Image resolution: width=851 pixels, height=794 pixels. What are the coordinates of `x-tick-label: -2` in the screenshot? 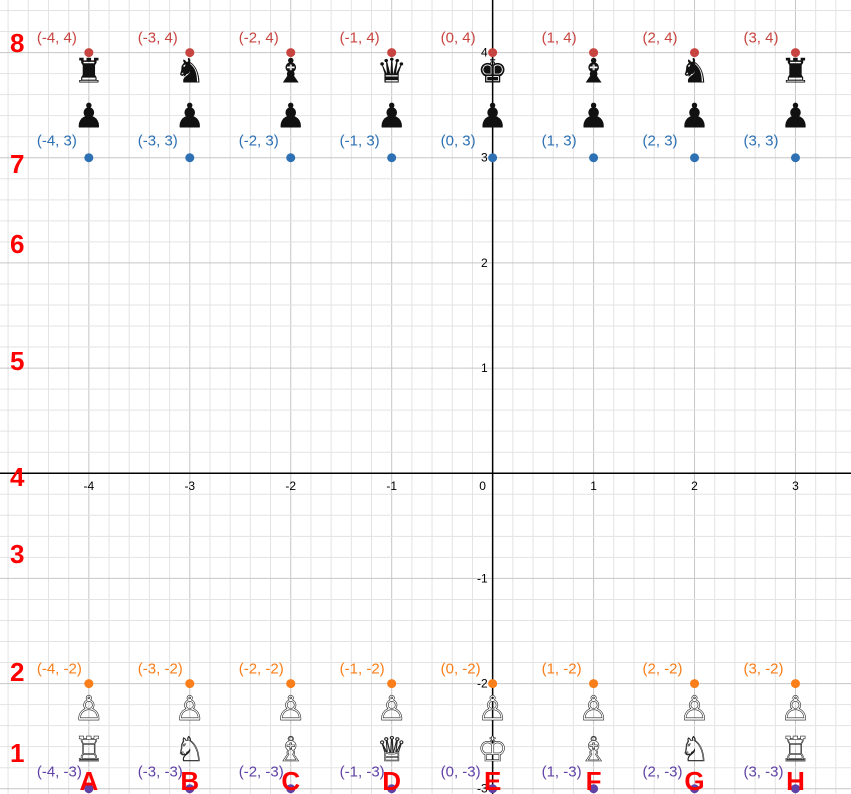 It's located at (290, 486).